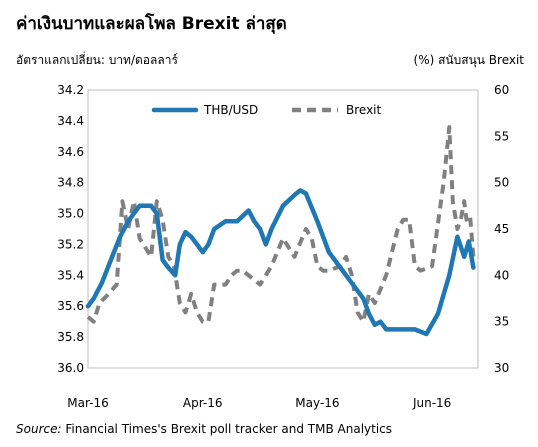  I want to click on chart-title: ค่าเงินบาทและผลโพล Brexit ล่าสุด, so click(151, 24).